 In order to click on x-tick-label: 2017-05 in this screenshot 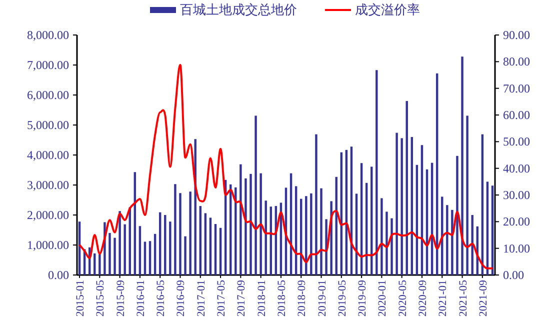, I will do `click(222, 298)`.